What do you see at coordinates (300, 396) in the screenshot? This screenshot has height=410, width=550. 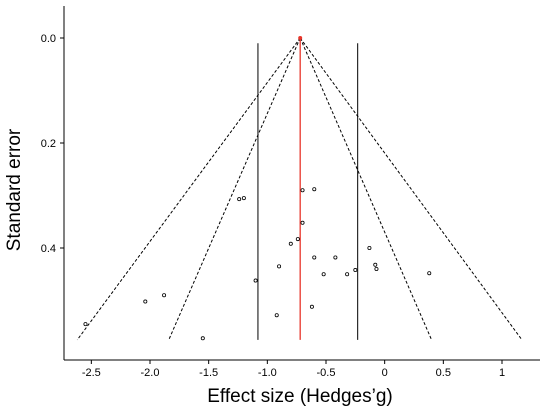 I see `x-axis-title: Effect size (Hedges’g)` at bounding box center [300, 396].